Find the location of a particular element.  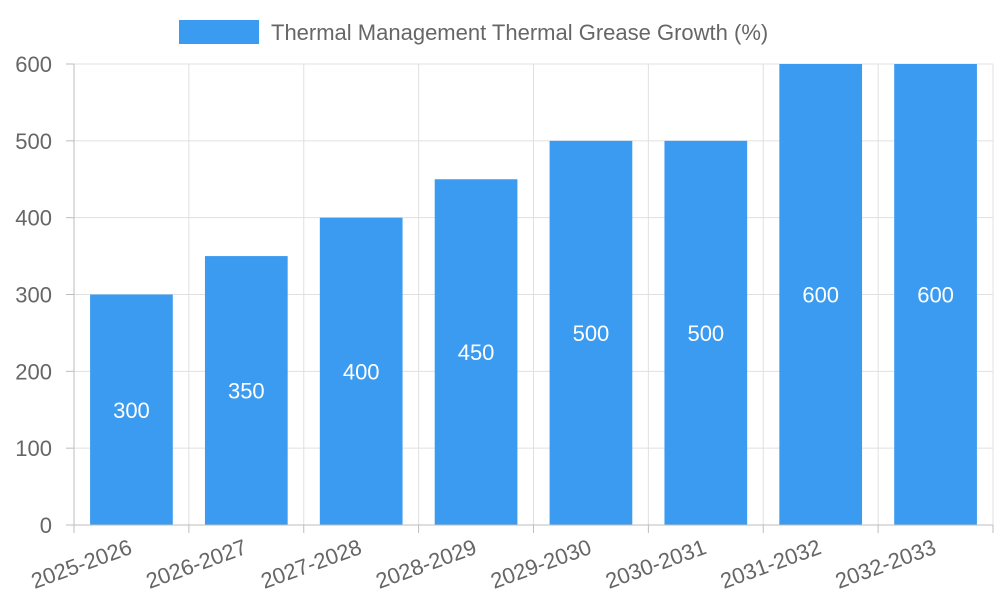

y-tick-label: 0 is located at coordinates (46, 525).